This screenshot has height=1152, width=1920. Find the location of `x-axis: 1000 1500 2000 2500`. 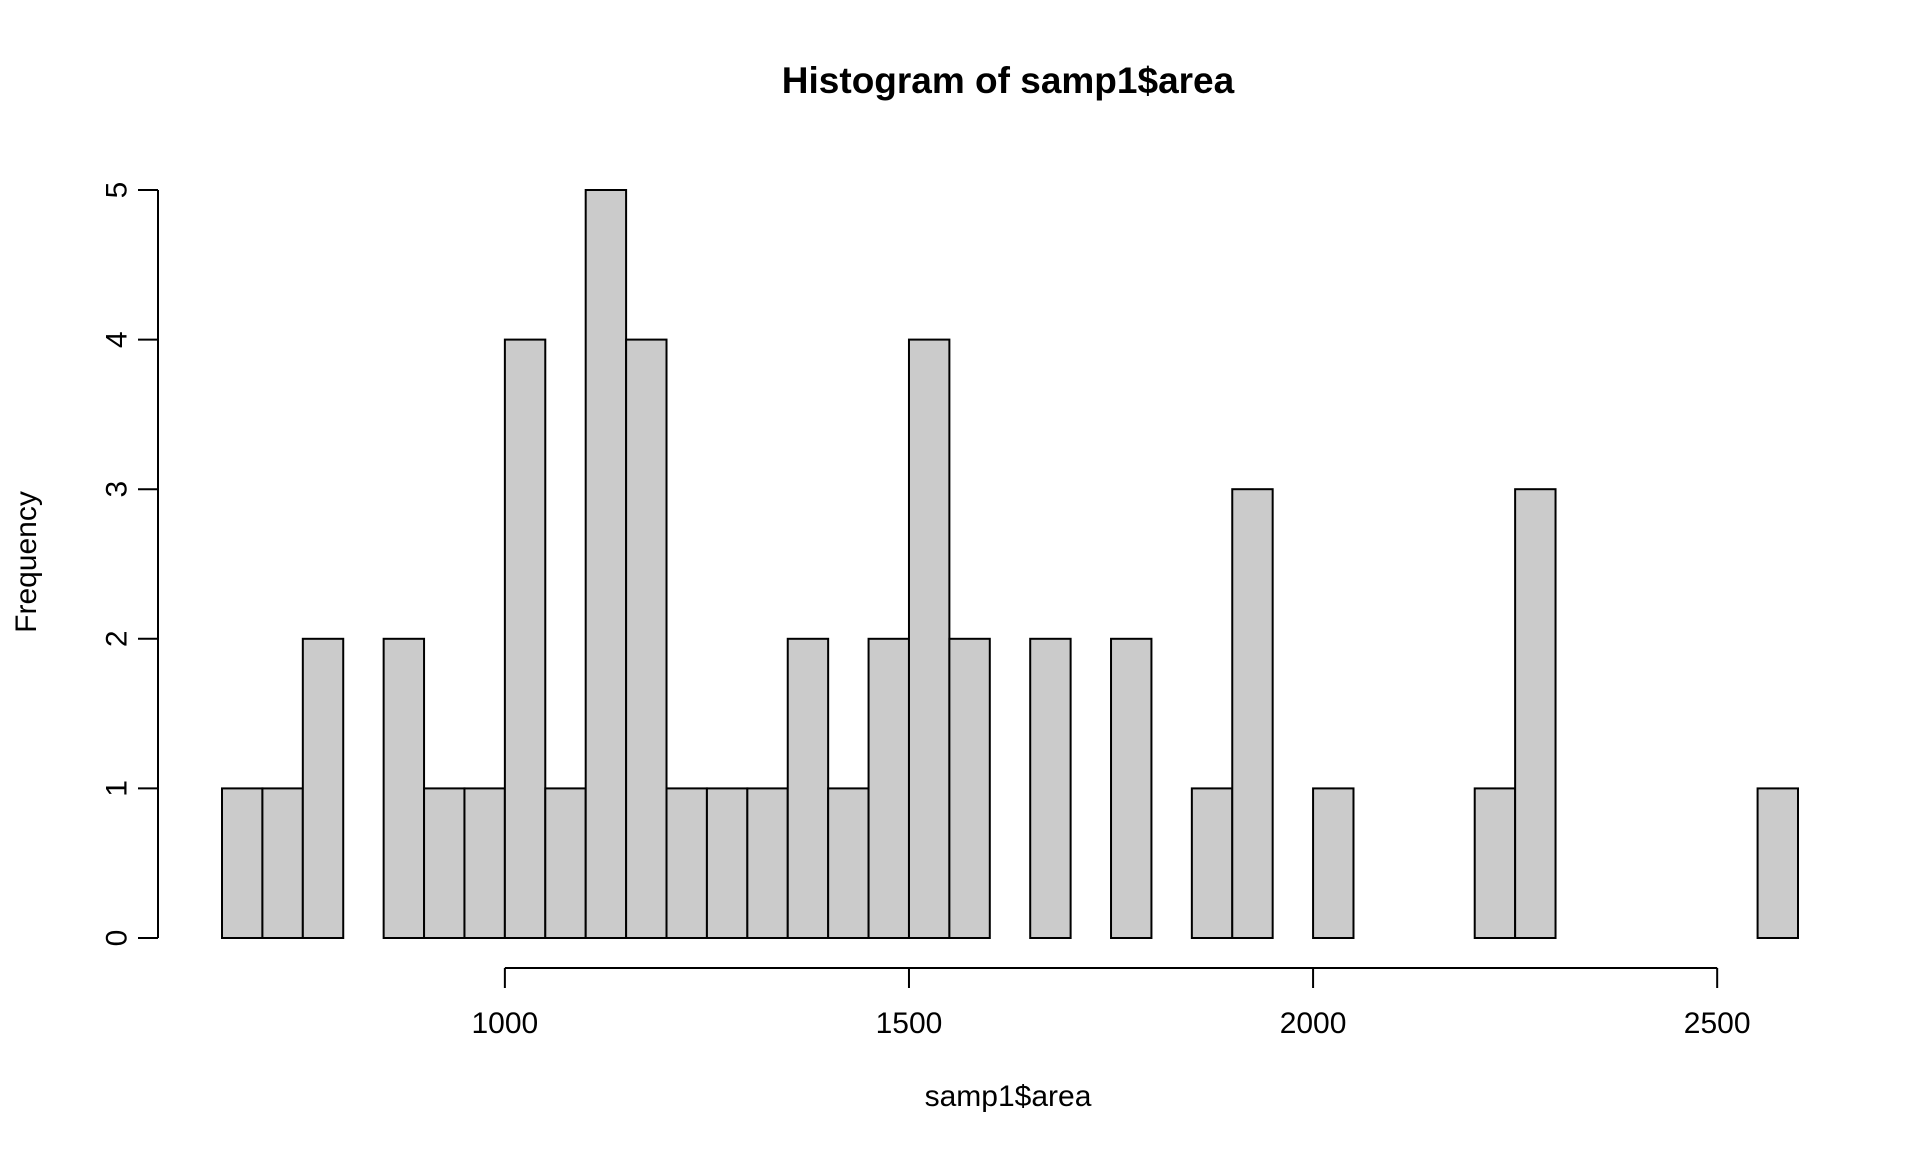

x-axis: 1000 1500 2000 2500 is located at coordinates (1111, 1003).